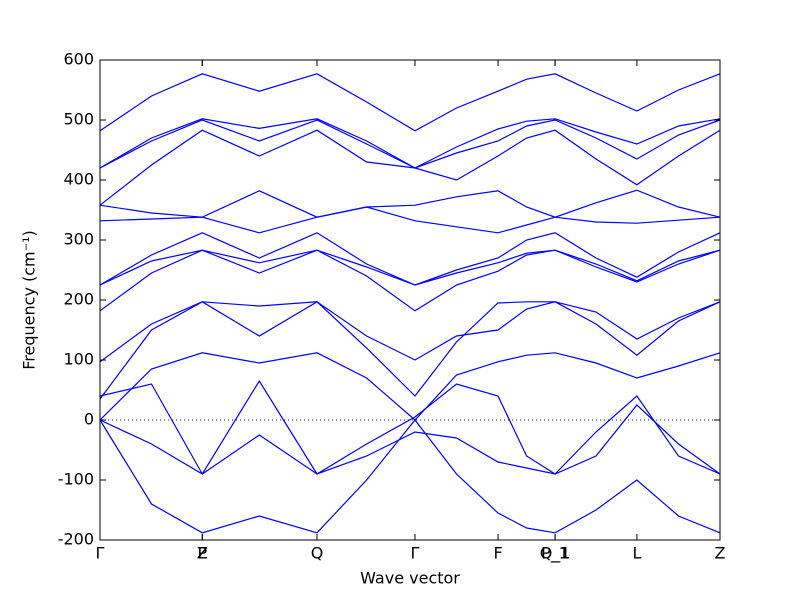  I want to click on y-axis-label: Frequency (cm⁻¹), so click(29, 299).